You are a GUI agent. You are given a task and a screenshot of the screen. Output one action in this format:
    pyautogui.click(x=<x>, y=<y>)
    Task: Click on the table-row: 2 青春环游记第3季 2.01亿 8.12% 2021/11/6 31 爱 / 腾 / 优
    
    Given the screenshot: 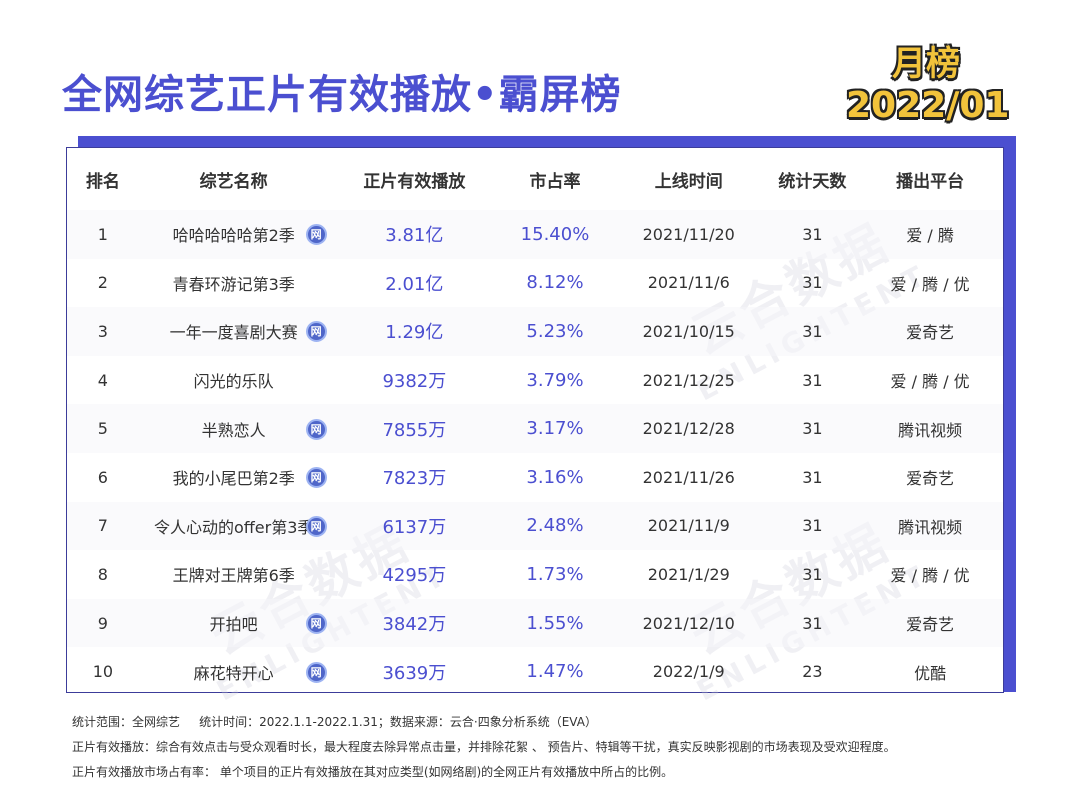 What is the action you would take?
    pyautogui.click(x=535, y=283)
    